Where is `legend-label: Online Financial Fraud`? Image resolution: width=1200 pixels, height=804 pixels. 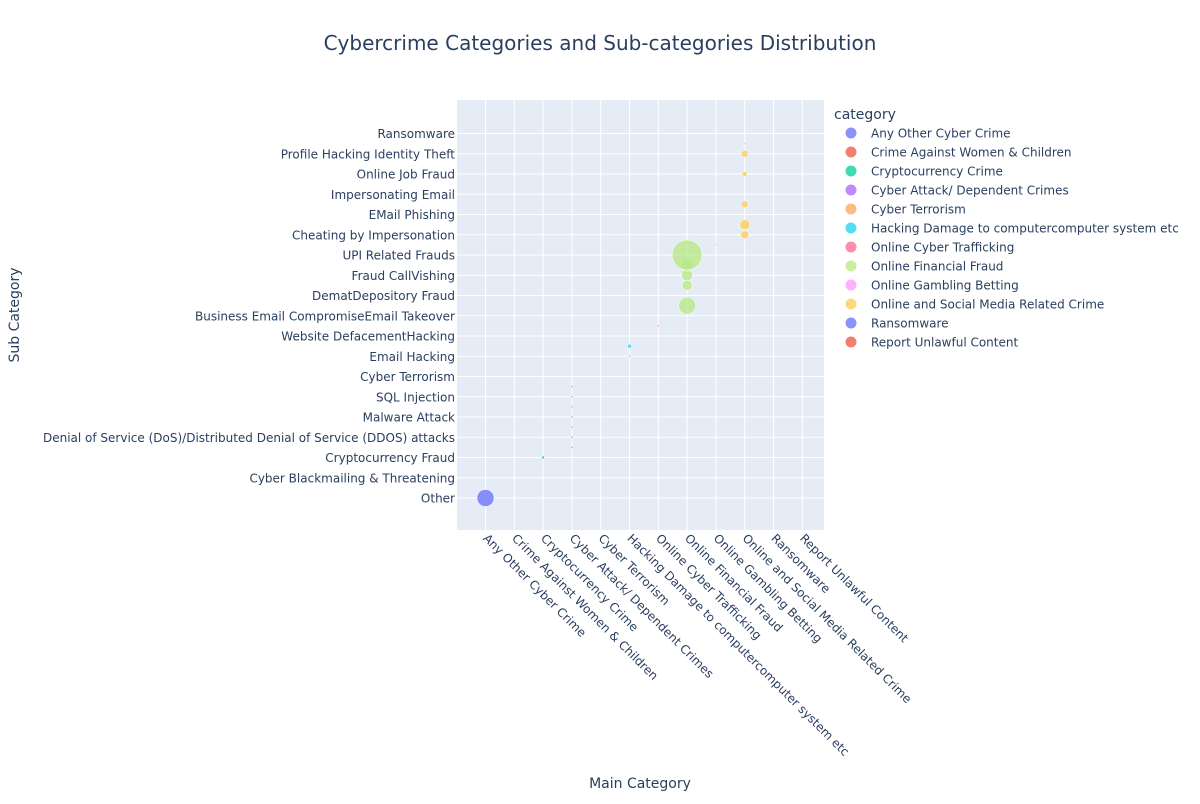
legend-label: Online Financial Fraud is located at coordinates (937, 267).